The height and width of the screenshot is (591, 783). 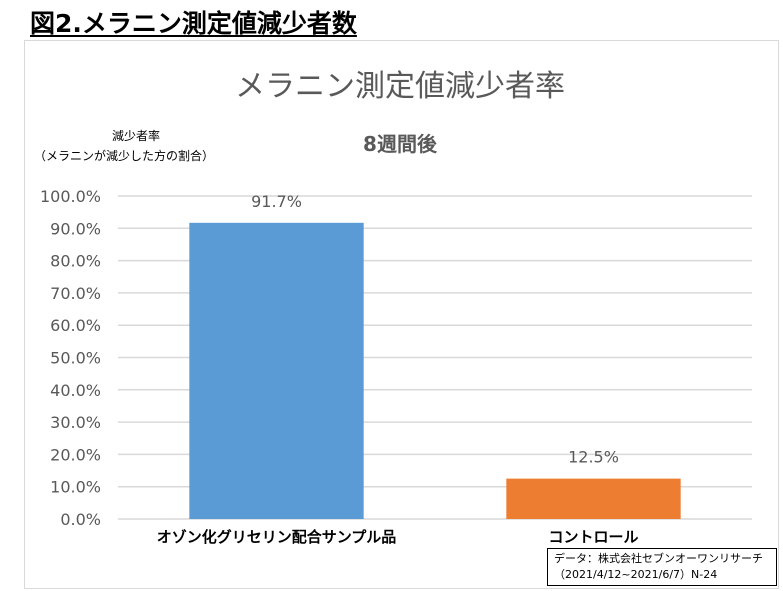 What do you see at coordinates (124, 155) in the screenshot?
I see `y-axis-note: （メラニンが減少した方の割合）` at bounding box center [124, 155].